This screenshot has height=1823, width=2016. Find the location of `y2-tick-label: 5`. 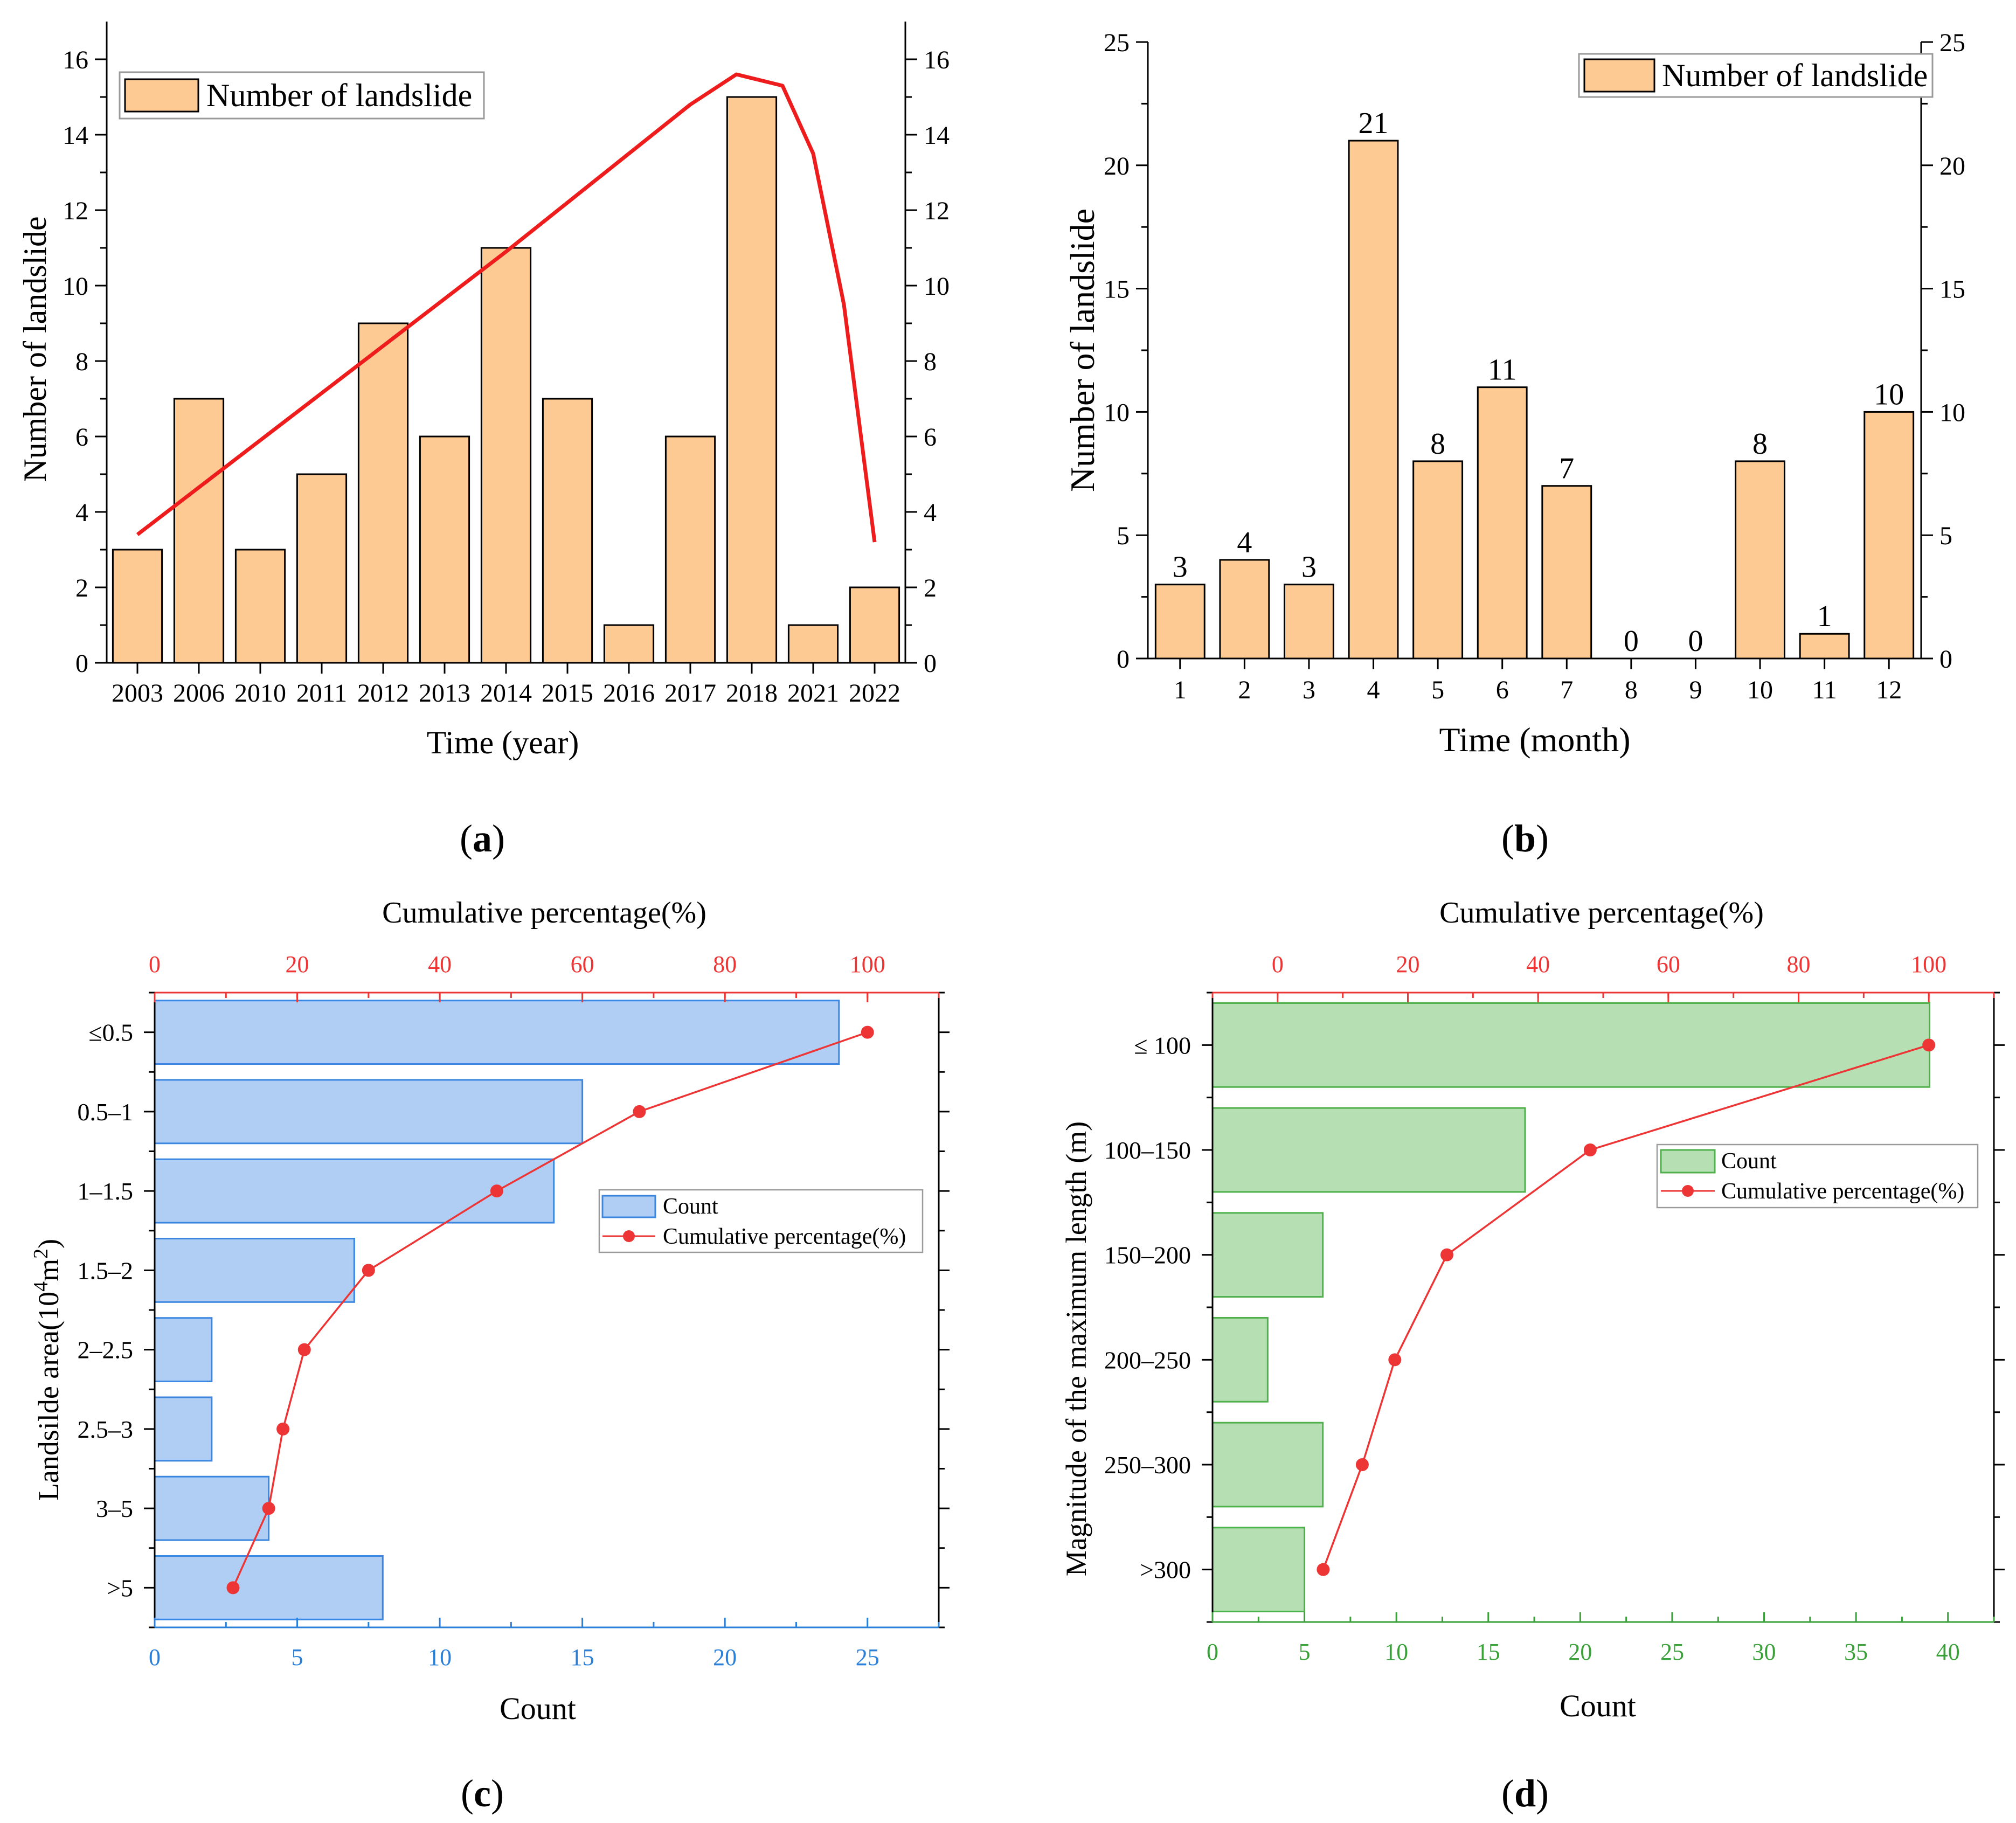

y2-tick-label: 5 is located at coordinates (1945, 536).